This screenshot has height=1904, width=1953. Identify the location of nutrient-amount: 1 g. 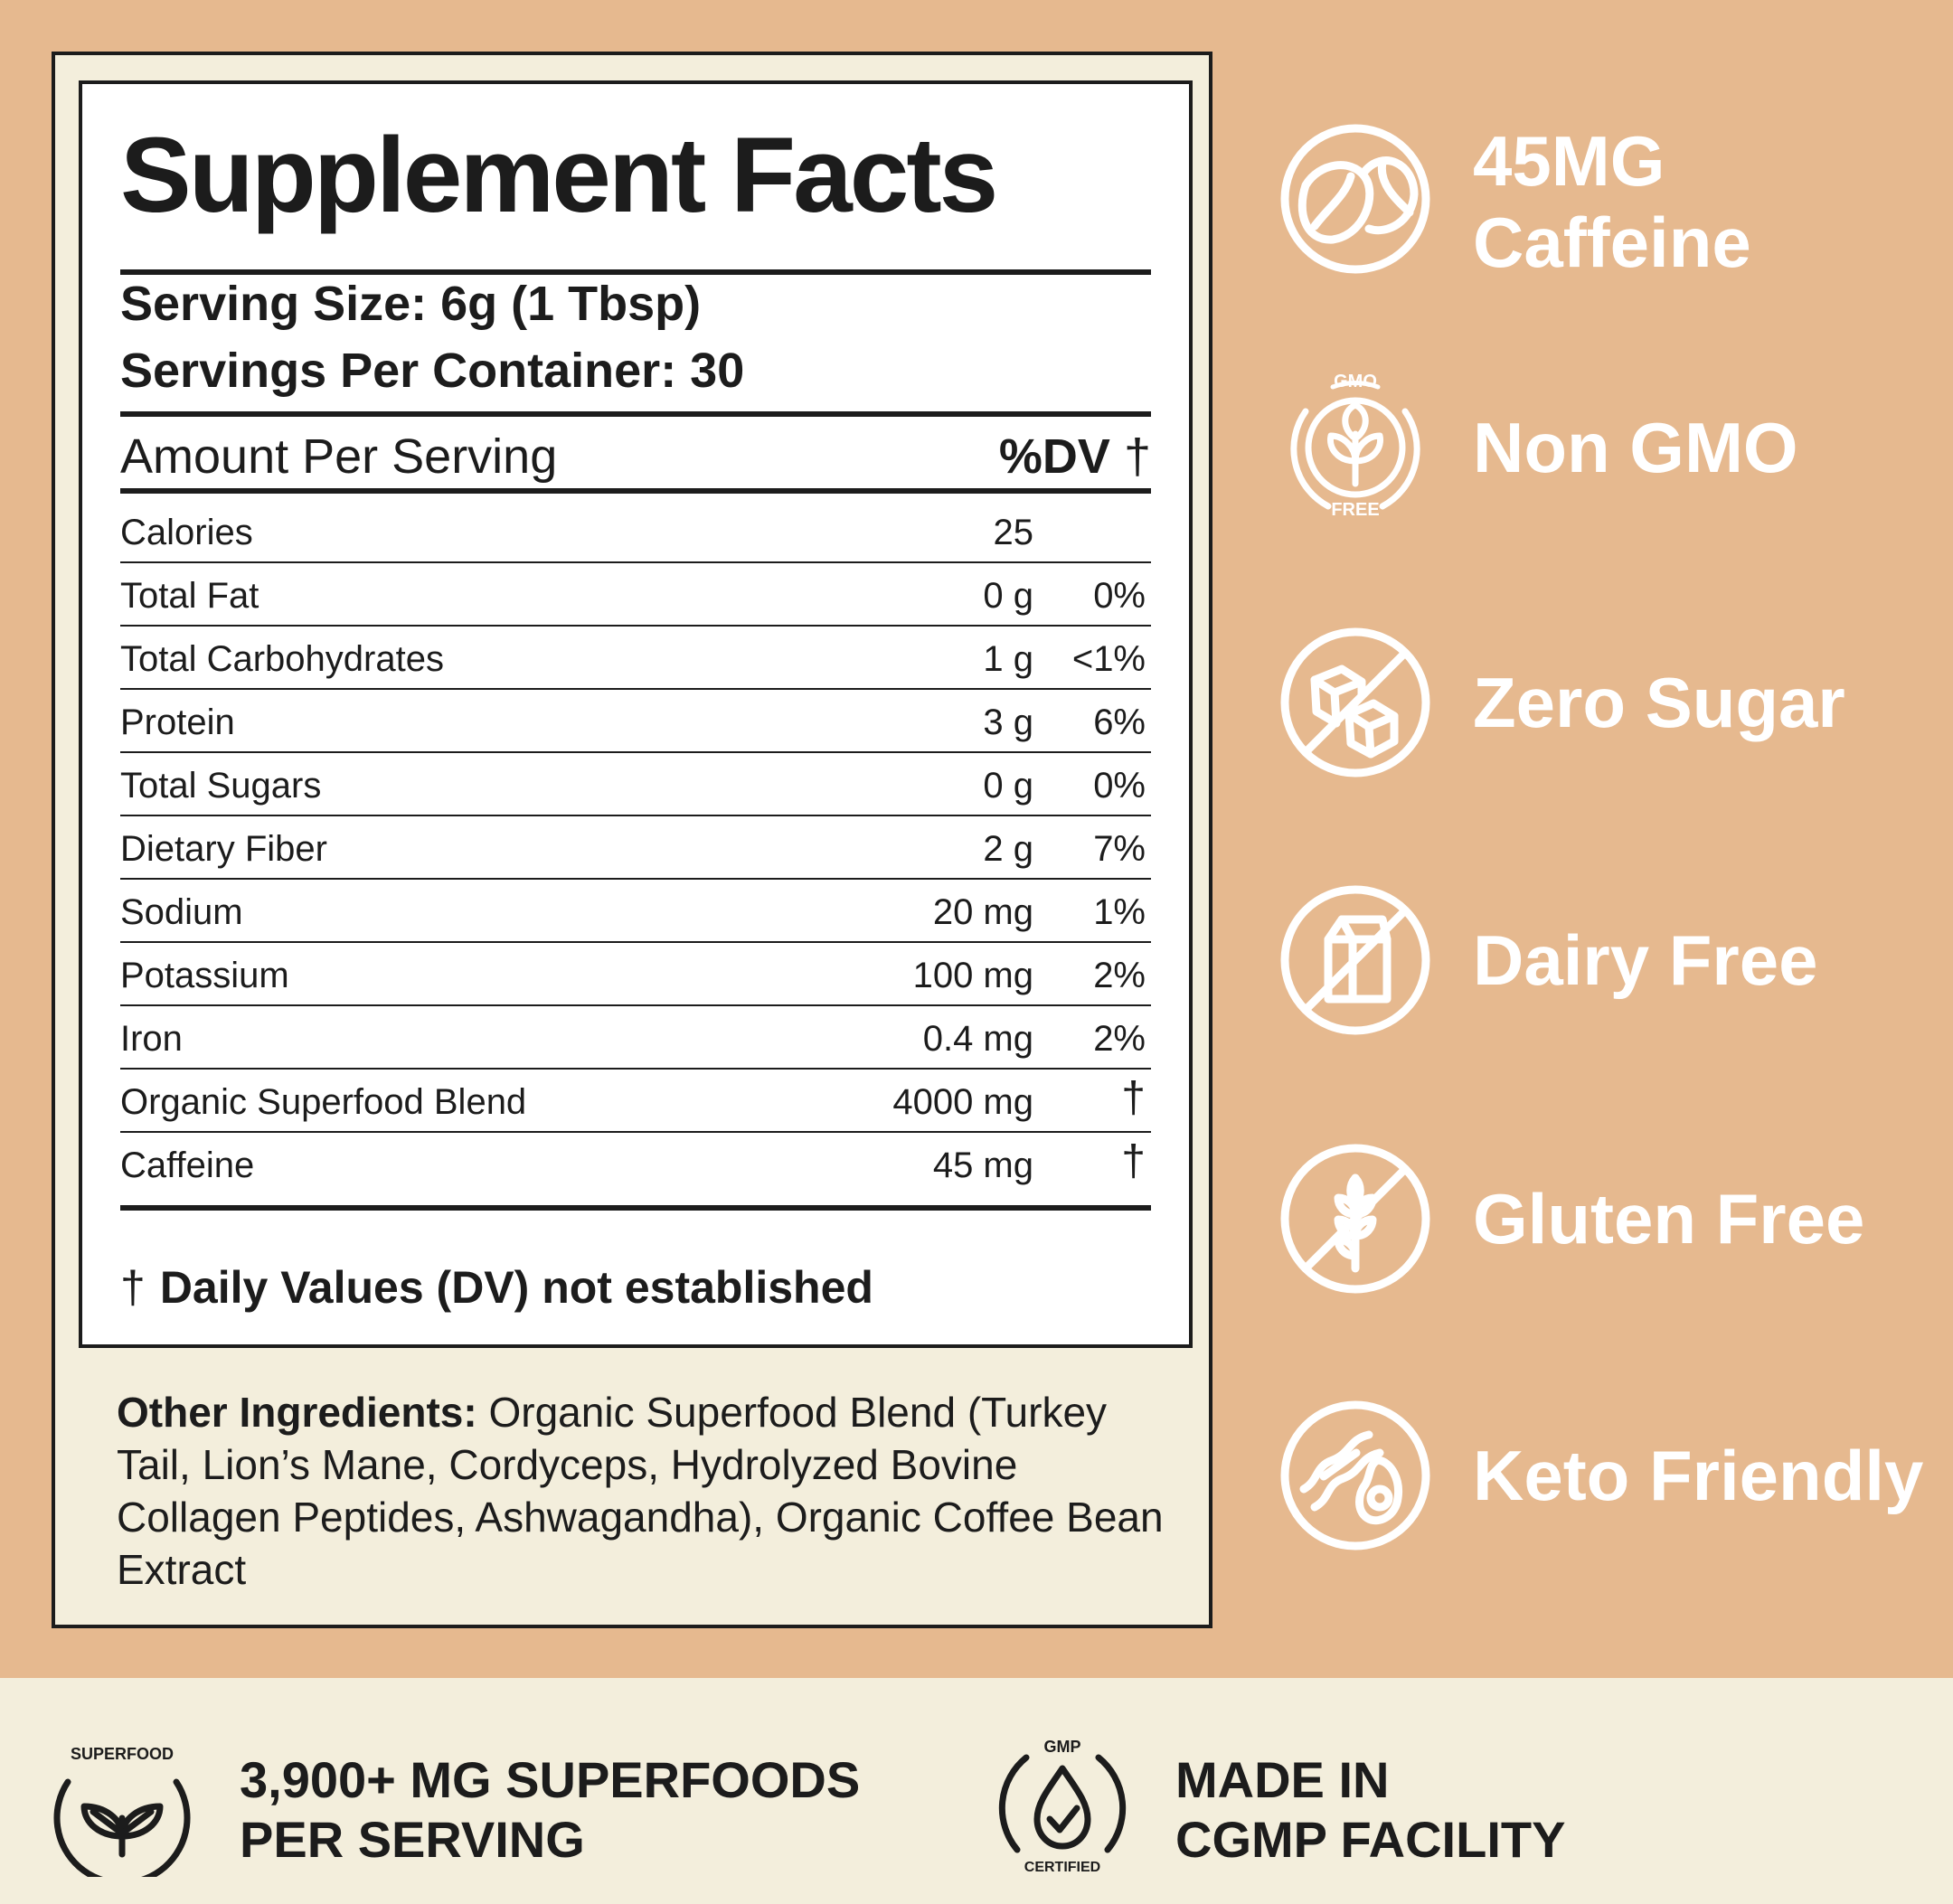
(1008, 659).